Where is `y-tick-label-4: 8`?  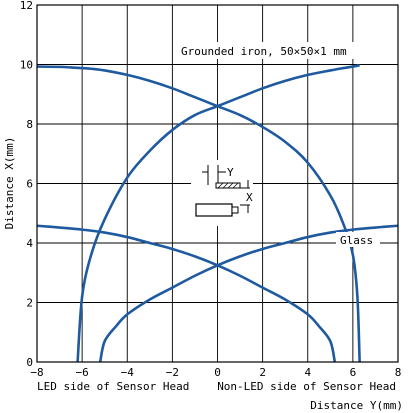 y-tick-label-4: 8 is located at coordinates (29, 124).